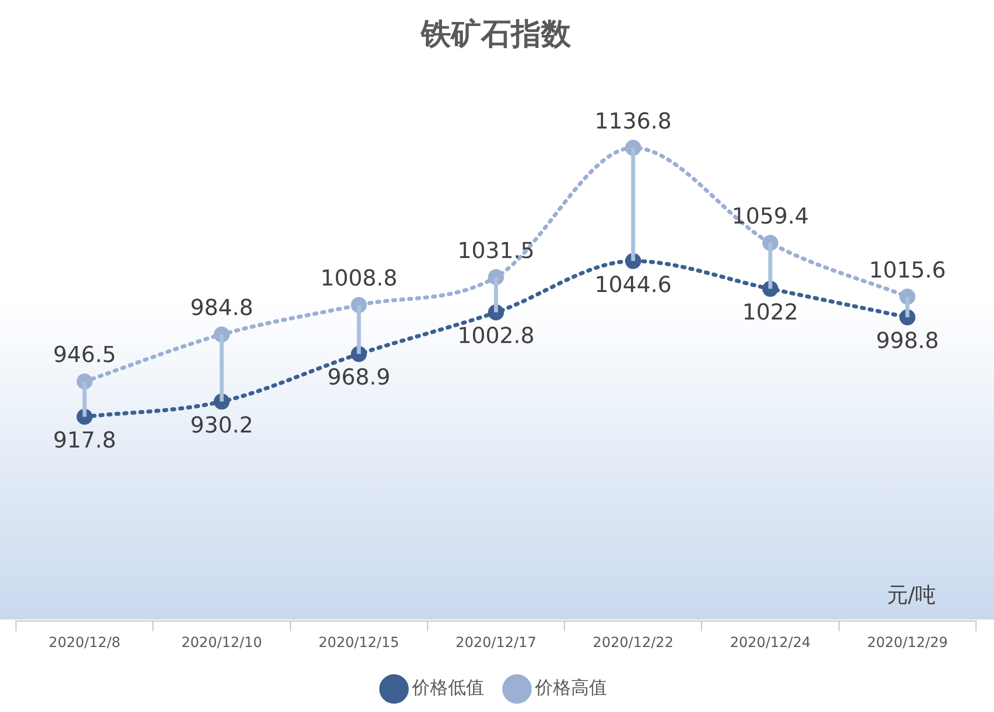 The image size is (994, 712). What do you see at coordinates (447, 688) in the screenshot?
I see `legend-label: 价格低值` at bounding box center [447, 688].